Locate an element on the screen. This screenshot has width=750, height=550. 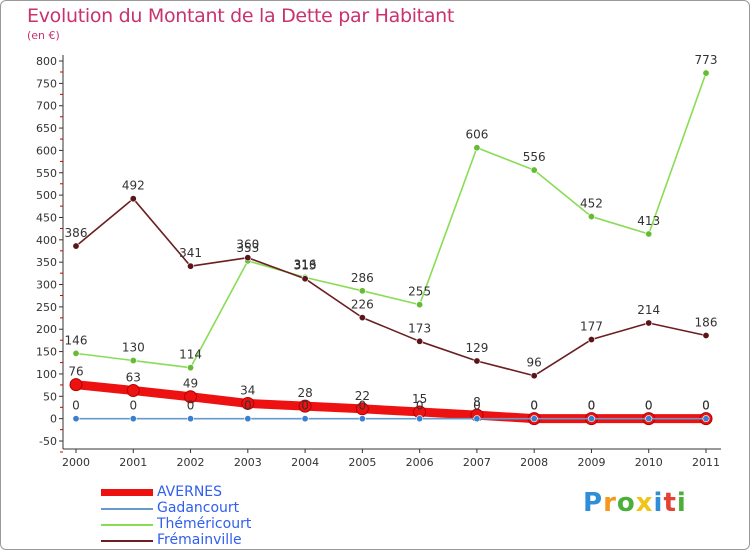
x-tick-label: 2003 is located at coordinates (248, 462).